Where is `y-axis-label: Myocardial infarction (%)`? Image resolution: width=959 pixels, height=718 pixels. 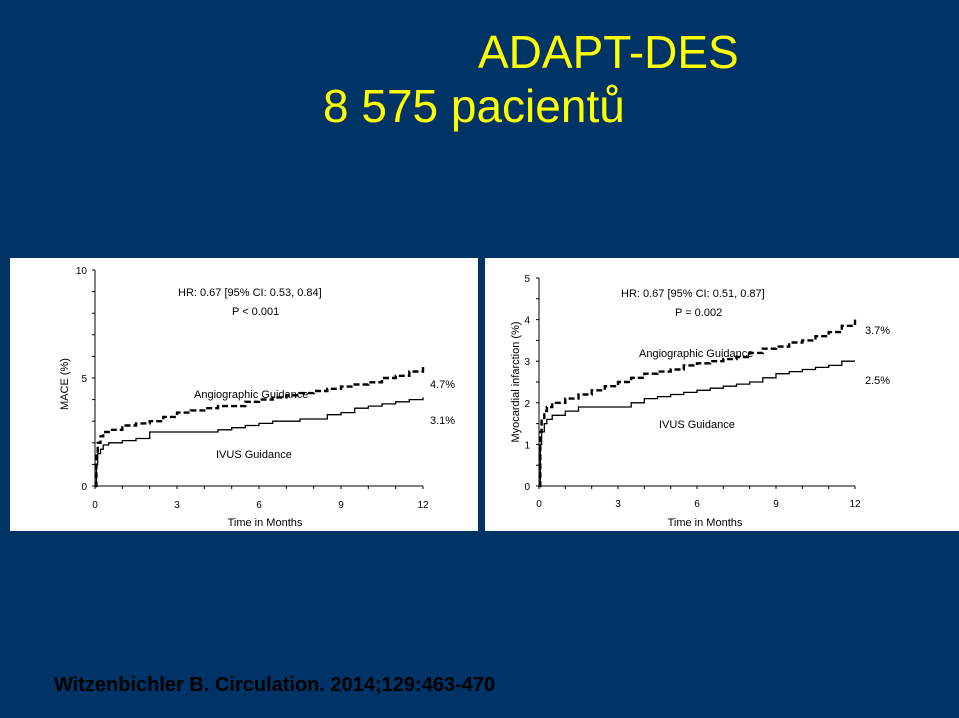 y-axis-label: Myocardial infarction (%) is located at coordinates (516, 381).